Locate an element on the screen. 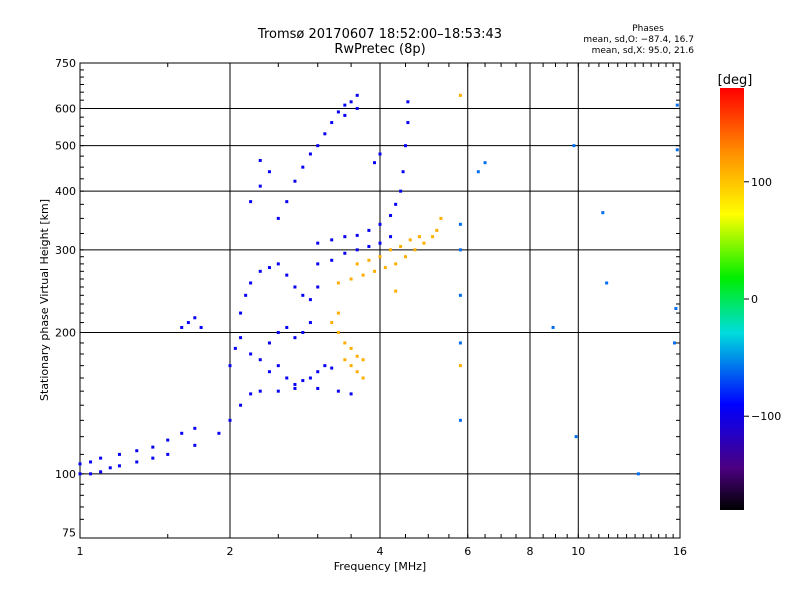  colorbar-tick-label: −100 is located at coordinates (766, 416).